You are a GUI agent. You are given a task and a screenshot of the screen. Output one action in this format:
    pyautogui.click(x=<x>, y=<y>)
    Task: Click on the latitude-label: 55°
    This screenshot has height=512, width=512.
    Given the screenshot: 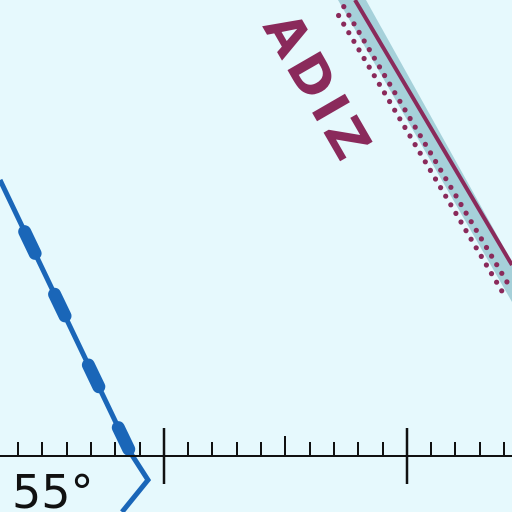 What is the action you would take?
    pyautogui.click(x=53, y=488)
    